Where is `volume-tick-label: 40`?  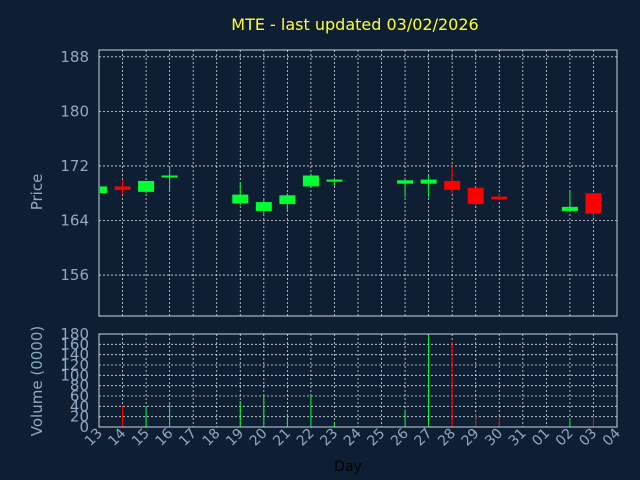 volume-tick-label: 40 is located at coordinates (79, 406).